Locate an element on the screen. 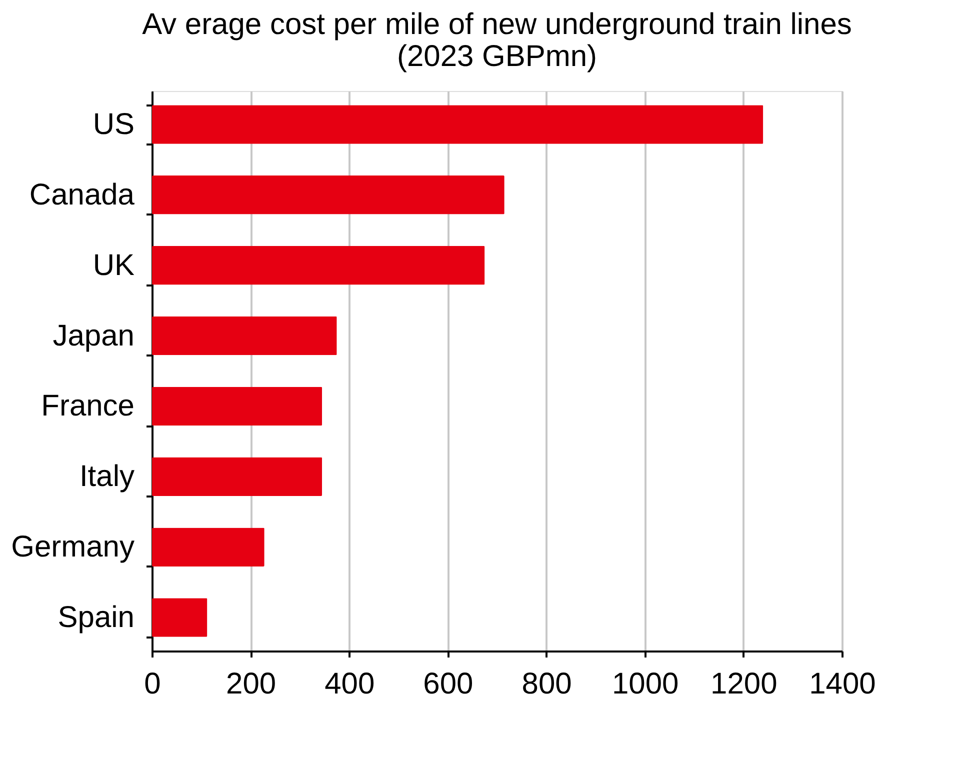 This screenshot has height=758, width=960. y-tick-label: France is located at coordinates (87, 406).